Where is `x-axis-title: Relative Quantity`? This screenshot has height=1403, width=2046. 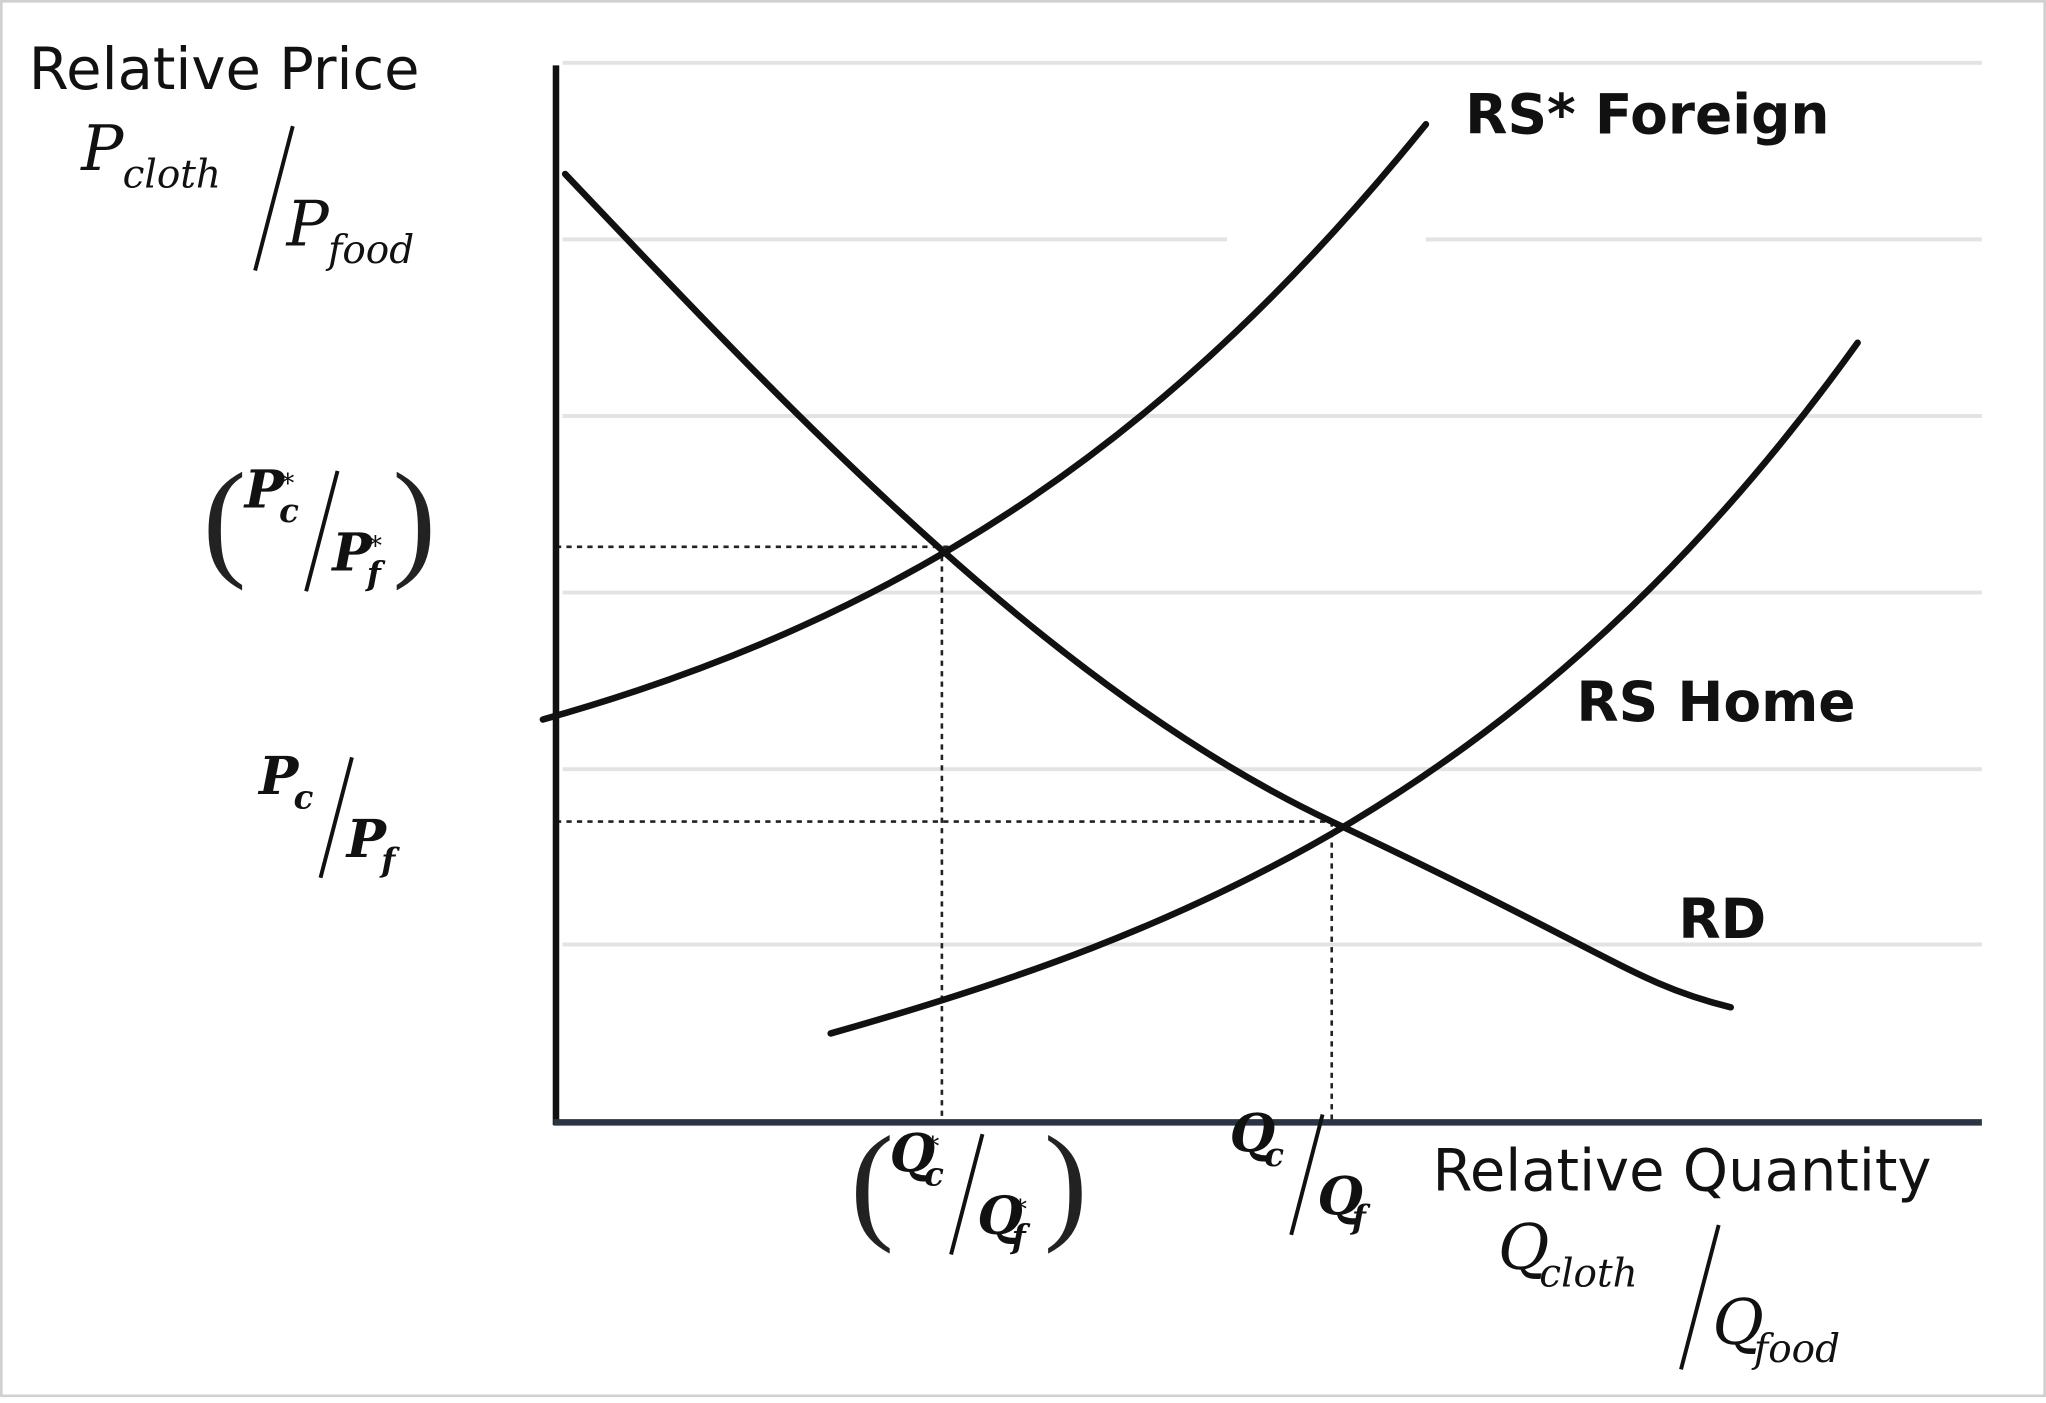
x-axis-title: Relative Quantity is located at coordinates (1681, 1170).